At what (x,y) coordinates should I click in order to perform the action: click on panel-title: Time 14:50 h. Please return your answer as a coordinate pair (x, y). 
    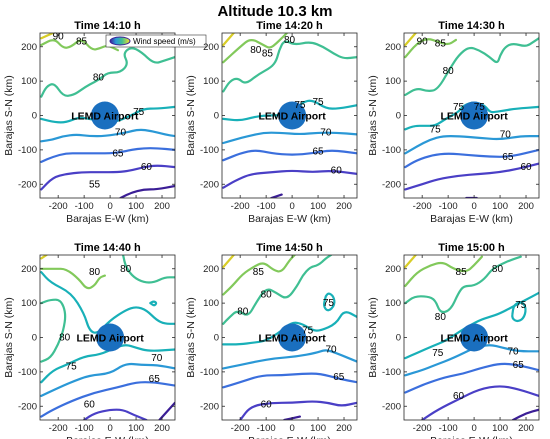
    Looking at the image, I should click on (289, 248).